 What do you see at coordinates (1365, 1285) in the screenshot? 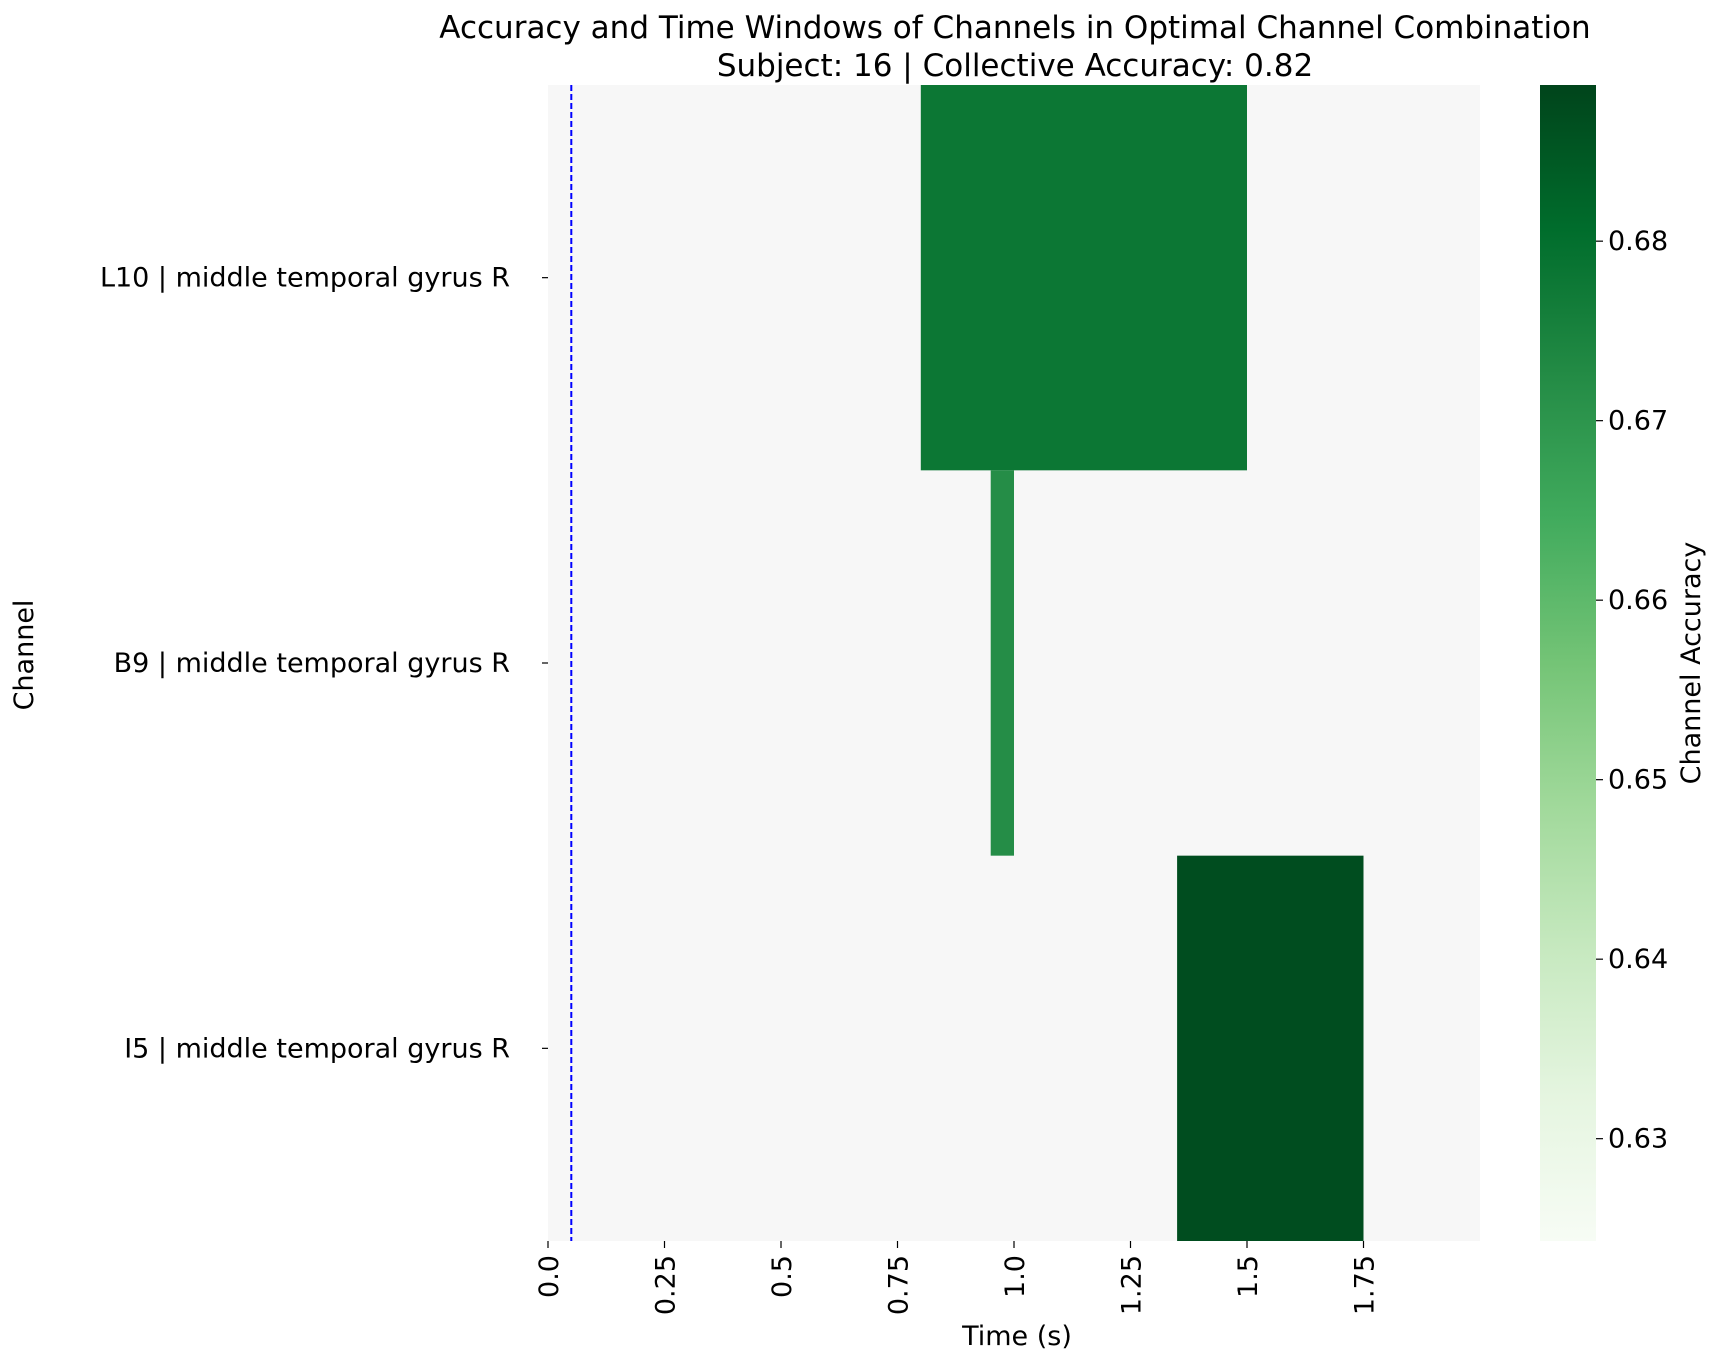
I see `x-tick-label: 1.75` at bounding box center [1365, 1285].